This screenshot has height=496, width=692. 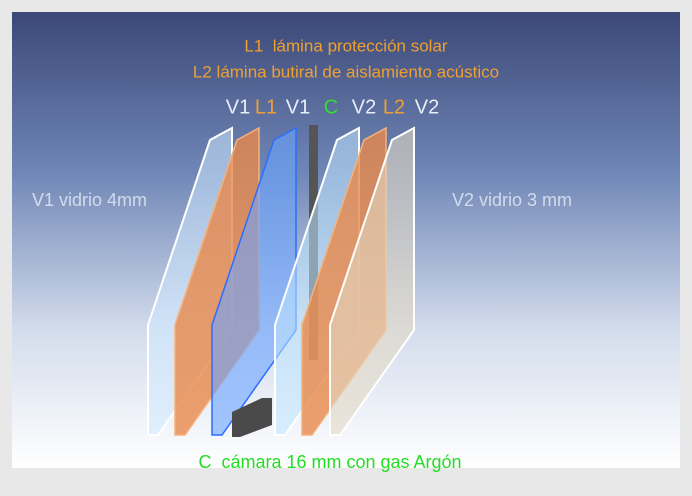 I want to click on layer-label: L1, so click(x=266, y=107).